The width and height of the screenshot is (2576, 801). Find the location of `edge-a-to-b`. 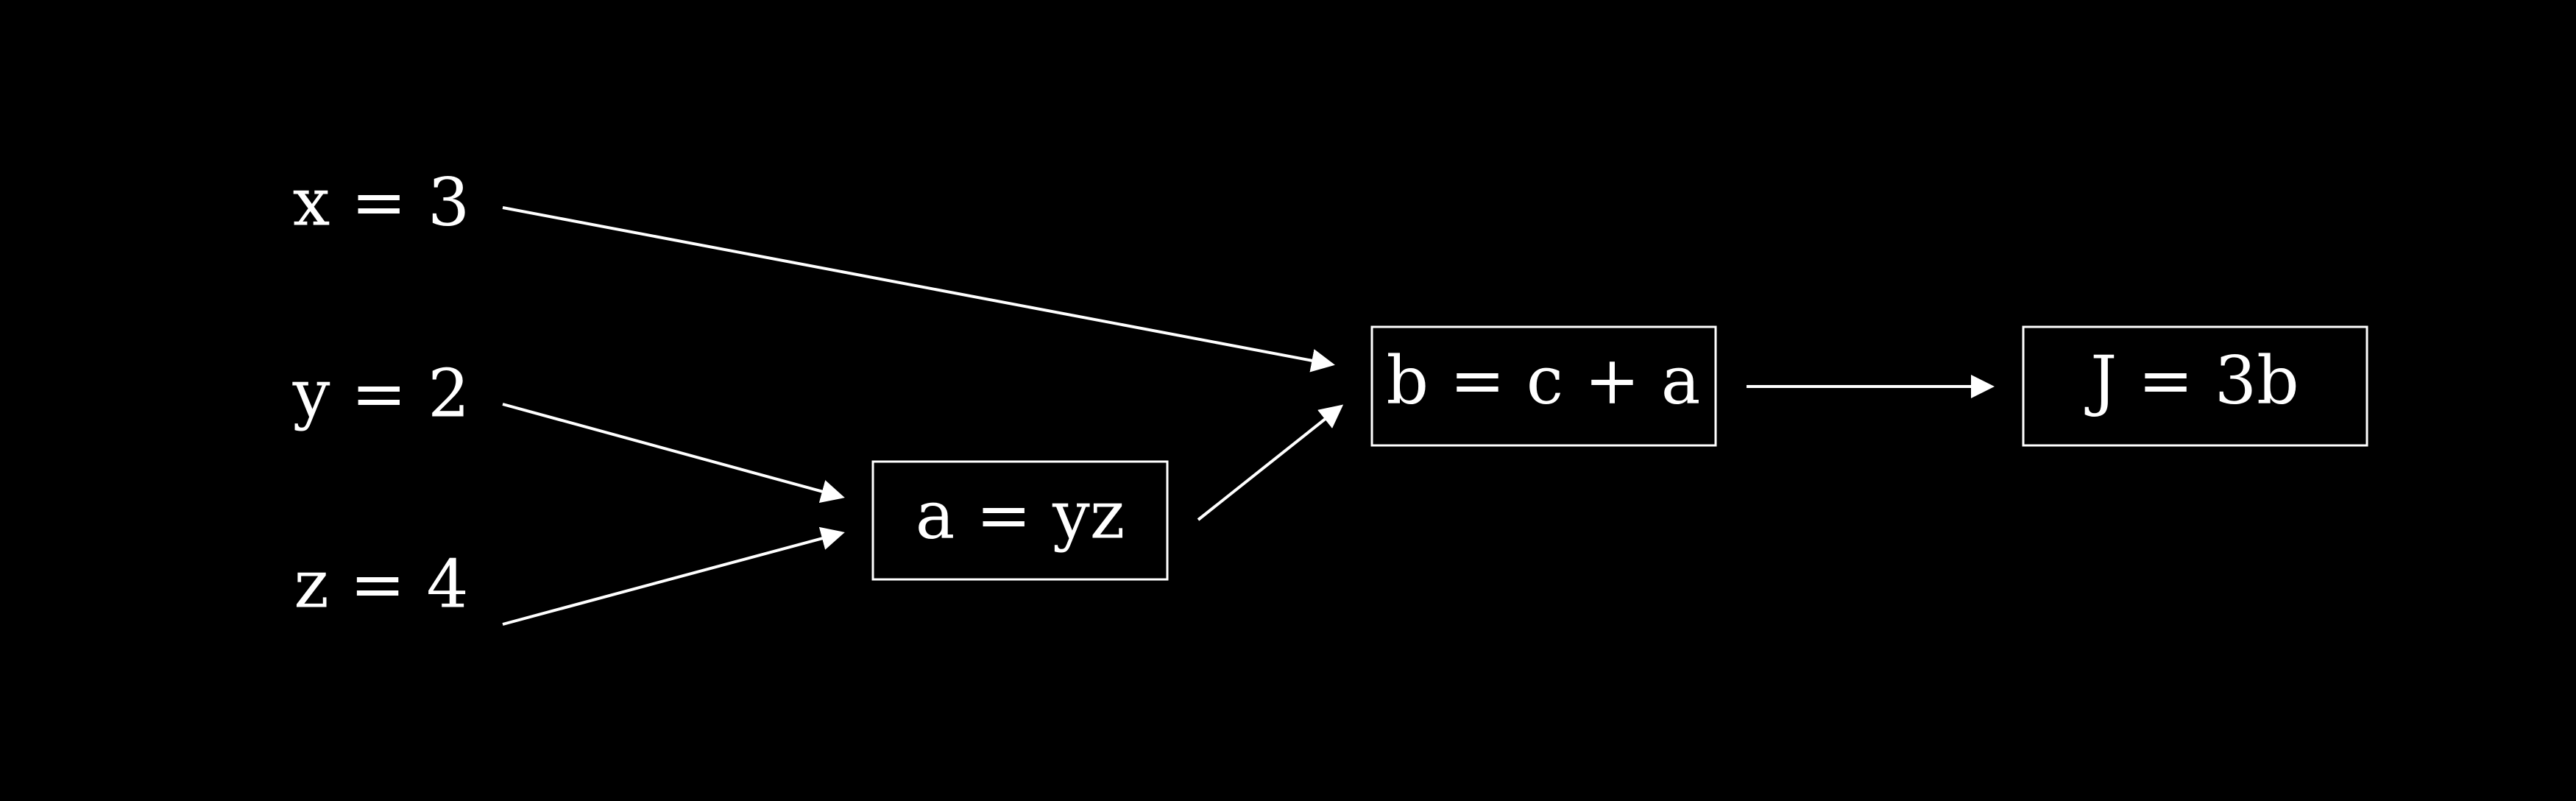

edge-a-to-b is located at coordinates (1270, 462).